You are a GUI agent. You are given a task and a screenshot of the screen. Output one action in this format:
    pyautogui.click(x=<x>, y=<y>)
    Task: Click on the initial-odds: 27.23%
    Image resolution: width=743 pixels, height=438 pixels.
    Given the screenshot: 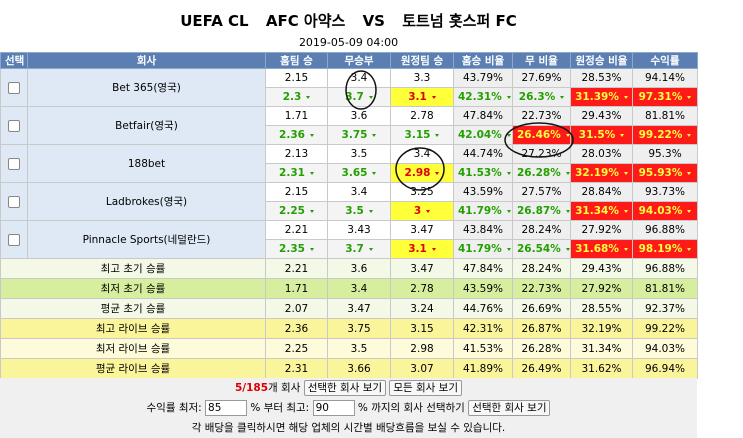 What is the action you would take?
    pyautogui.click(x=541, y=154)
    